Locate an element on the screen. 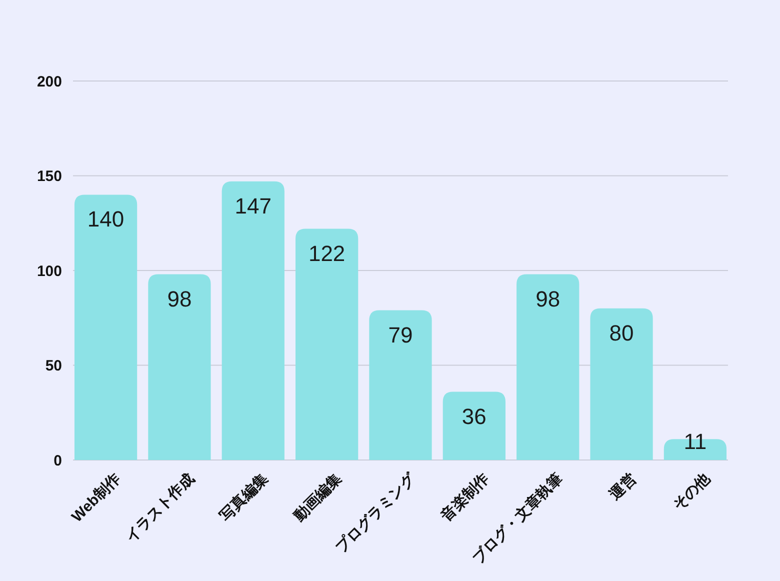  data-label: 80 is located at coordinates (621, 333).